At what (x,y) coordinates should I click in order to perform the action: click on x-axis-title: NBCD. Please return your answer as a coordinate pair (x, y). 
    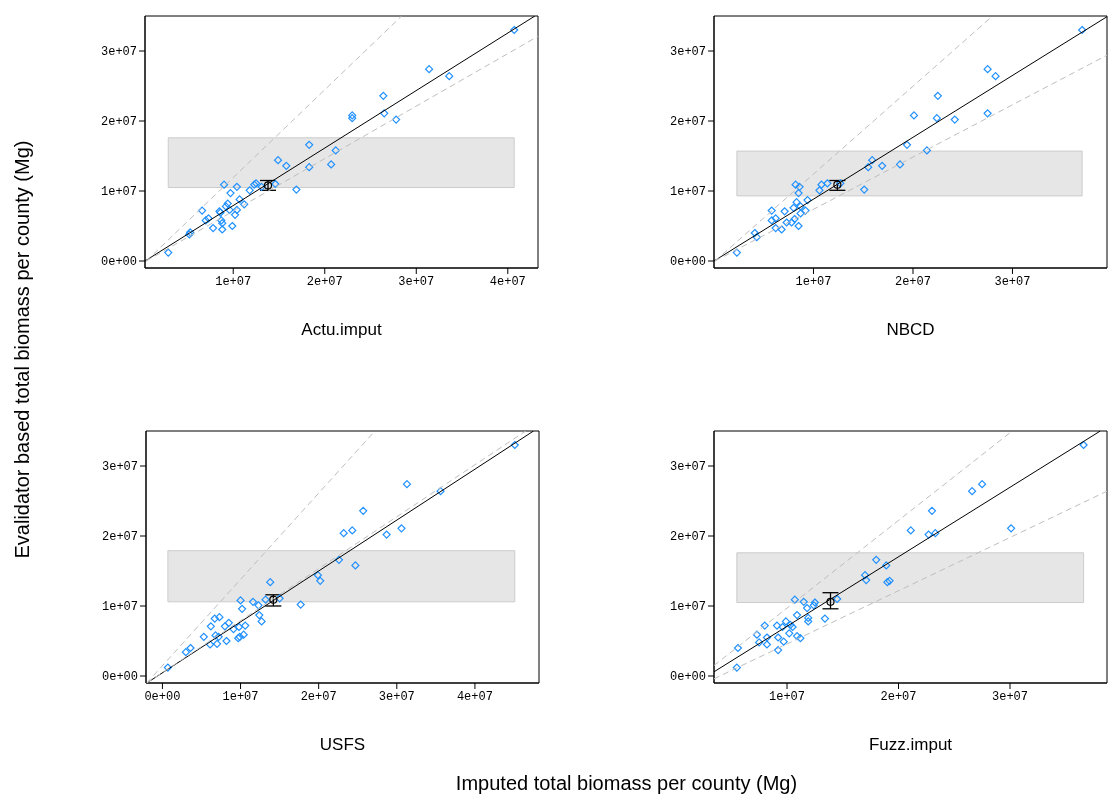
    Looking at the image, I should click on (910, 330).